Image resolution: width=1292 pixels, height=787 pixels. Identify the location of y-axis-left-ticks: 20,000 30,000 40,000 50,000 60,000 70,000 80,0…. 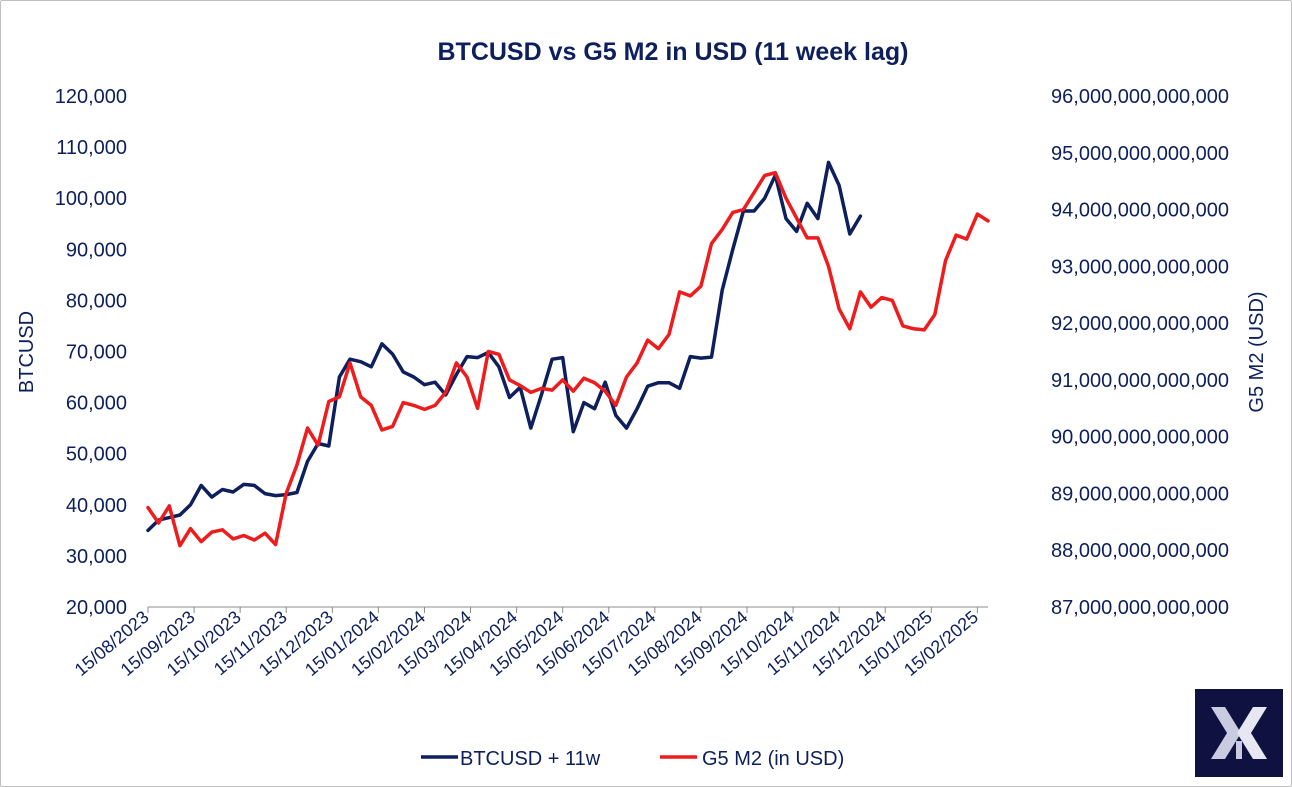
(91, 352).